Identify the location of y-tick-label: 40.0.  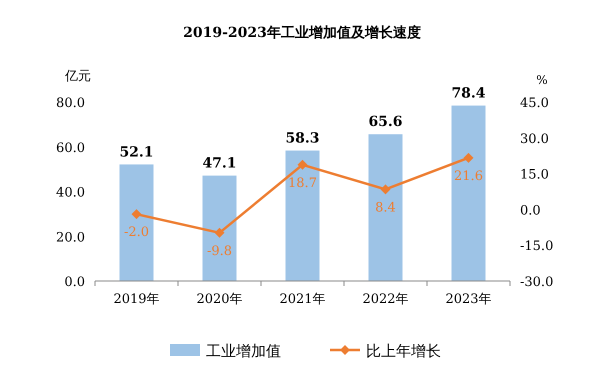
(70, 193).